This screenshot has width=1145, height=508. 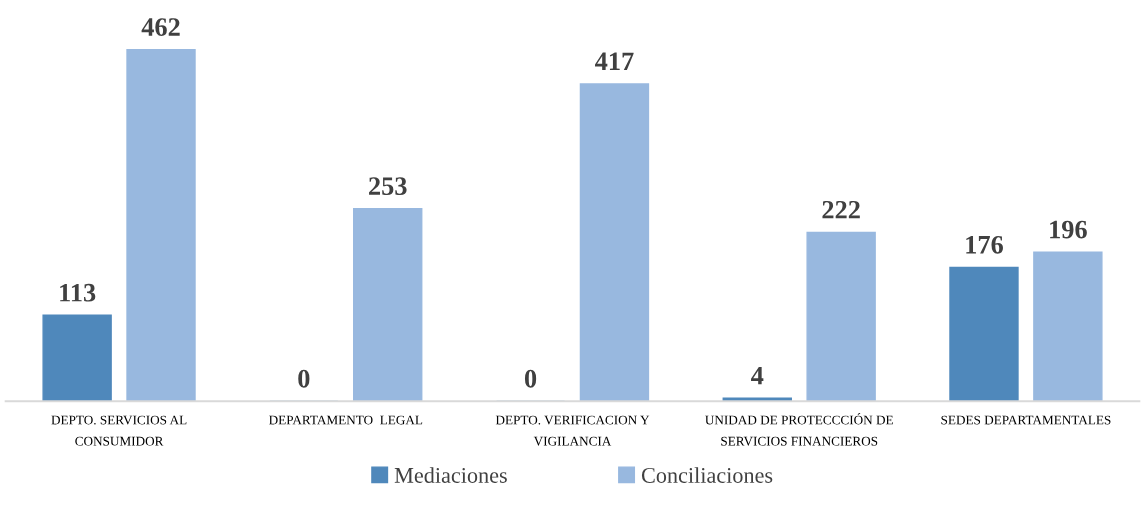 I want to click on legend-label: Conciliaciones, so click(x=707, y=475).